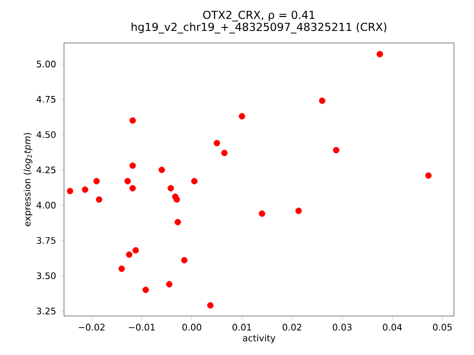 The height and width of the screenshot is (355, 474). I want to click on x-tick-label: 0.04, so click(392, 327).